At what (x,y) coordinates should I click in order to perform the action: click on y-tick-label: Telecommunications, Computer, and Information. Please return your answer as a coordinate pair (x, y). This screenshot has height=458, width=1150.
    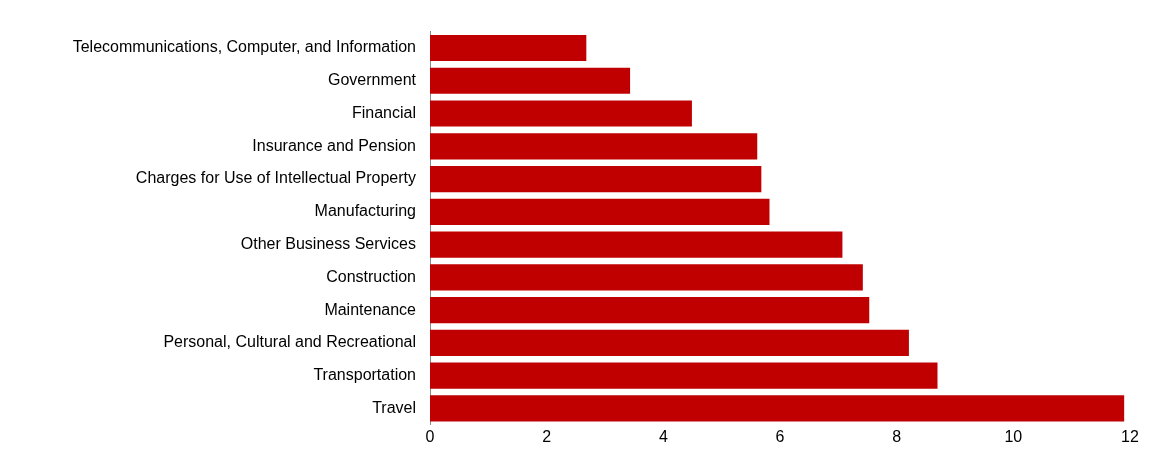
    Looking at the image, I should click on (244, 47).